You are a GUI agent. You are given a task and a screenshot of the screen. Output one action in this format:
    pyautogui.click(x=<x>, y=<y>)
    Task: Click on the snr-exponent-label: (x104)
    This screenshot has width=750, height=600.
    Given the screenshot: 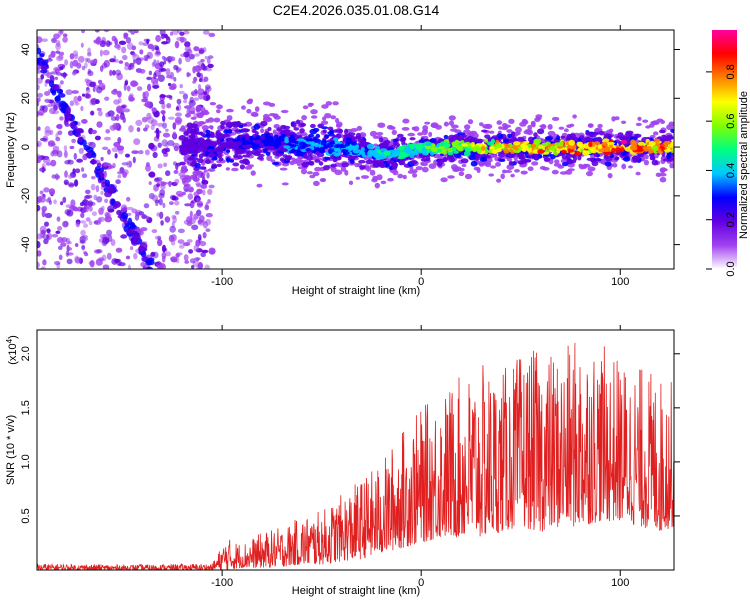 What is the action you would take?
    pyautogui.click(x=12, y=350)
    